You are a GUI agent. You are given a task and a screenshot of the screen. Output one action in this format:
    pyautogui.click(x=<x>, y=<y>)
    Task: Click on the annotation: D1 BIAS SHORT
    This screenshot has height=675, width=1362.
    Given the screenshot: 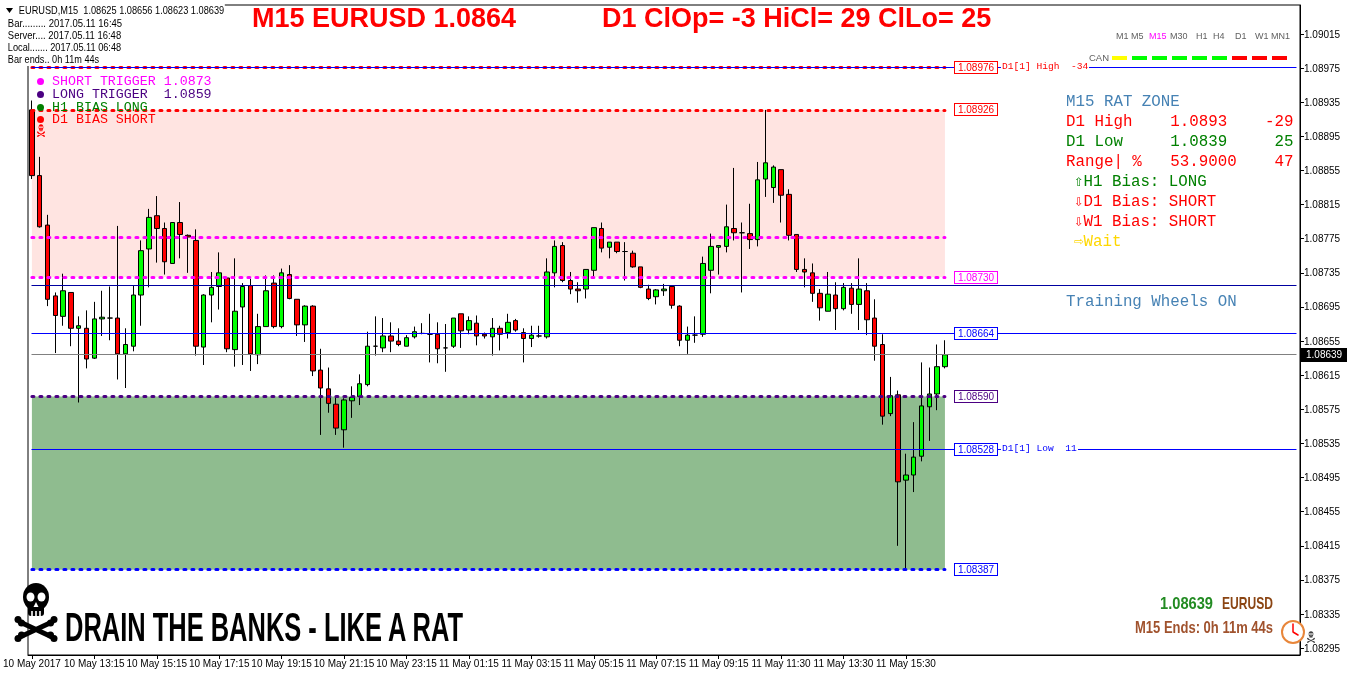 What is the action you would take?
    pyautogui.click(x=104, y=119)
    